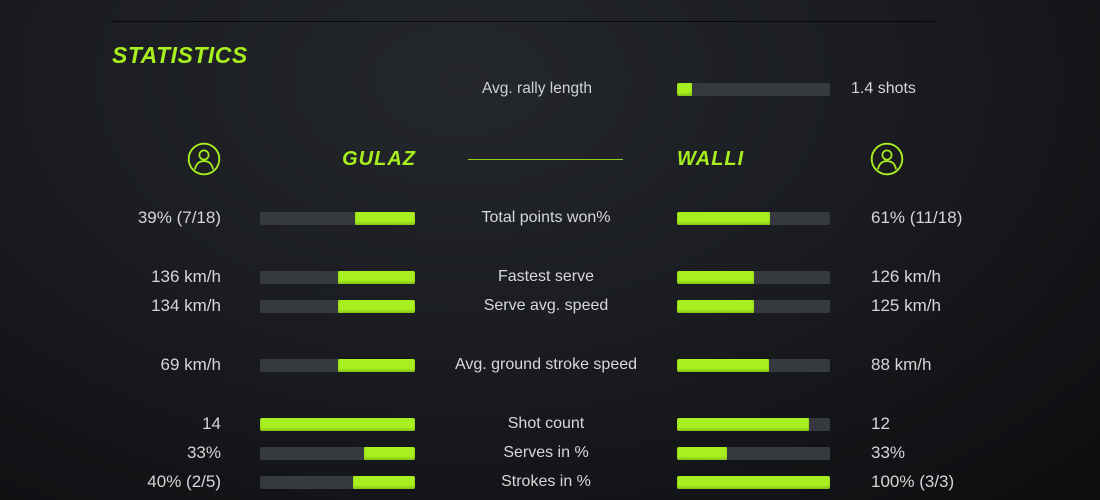 The width and height of the screenshot is (1100, 500). I want to click on stat-label: Fastest serve, so click(546, 276).